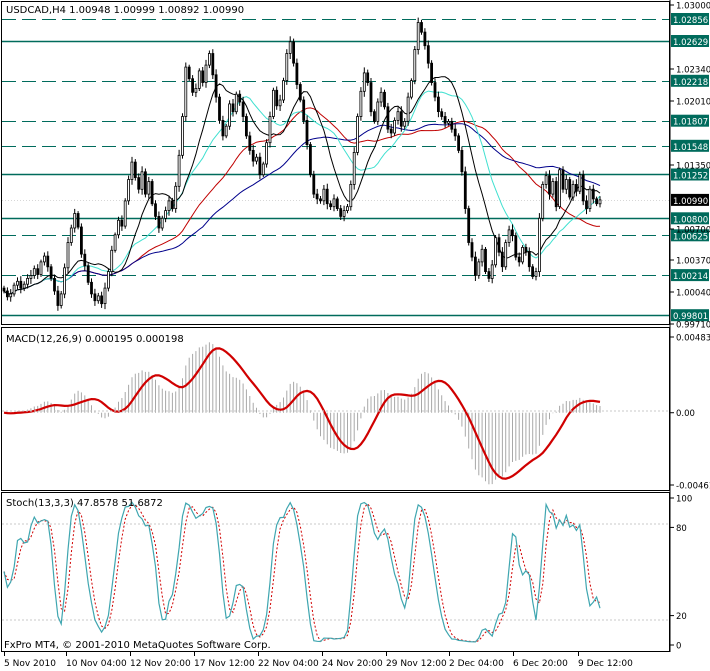 The height and width of the screenshot is (671, 710). What do you see at coordinates (693, 339) in the screenshot?
I see `macd-y-tick-label: 0.00483` at bounding box center [693, 339].